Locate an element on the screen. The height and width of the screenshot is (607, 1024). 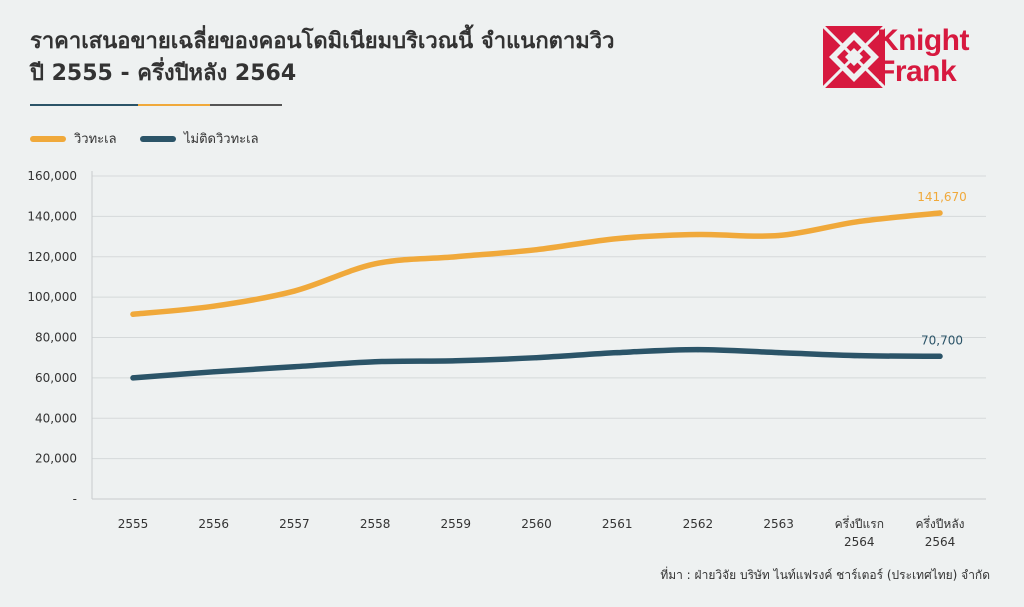
x-tick-label: 2563 is located at coordinates (778, 524).